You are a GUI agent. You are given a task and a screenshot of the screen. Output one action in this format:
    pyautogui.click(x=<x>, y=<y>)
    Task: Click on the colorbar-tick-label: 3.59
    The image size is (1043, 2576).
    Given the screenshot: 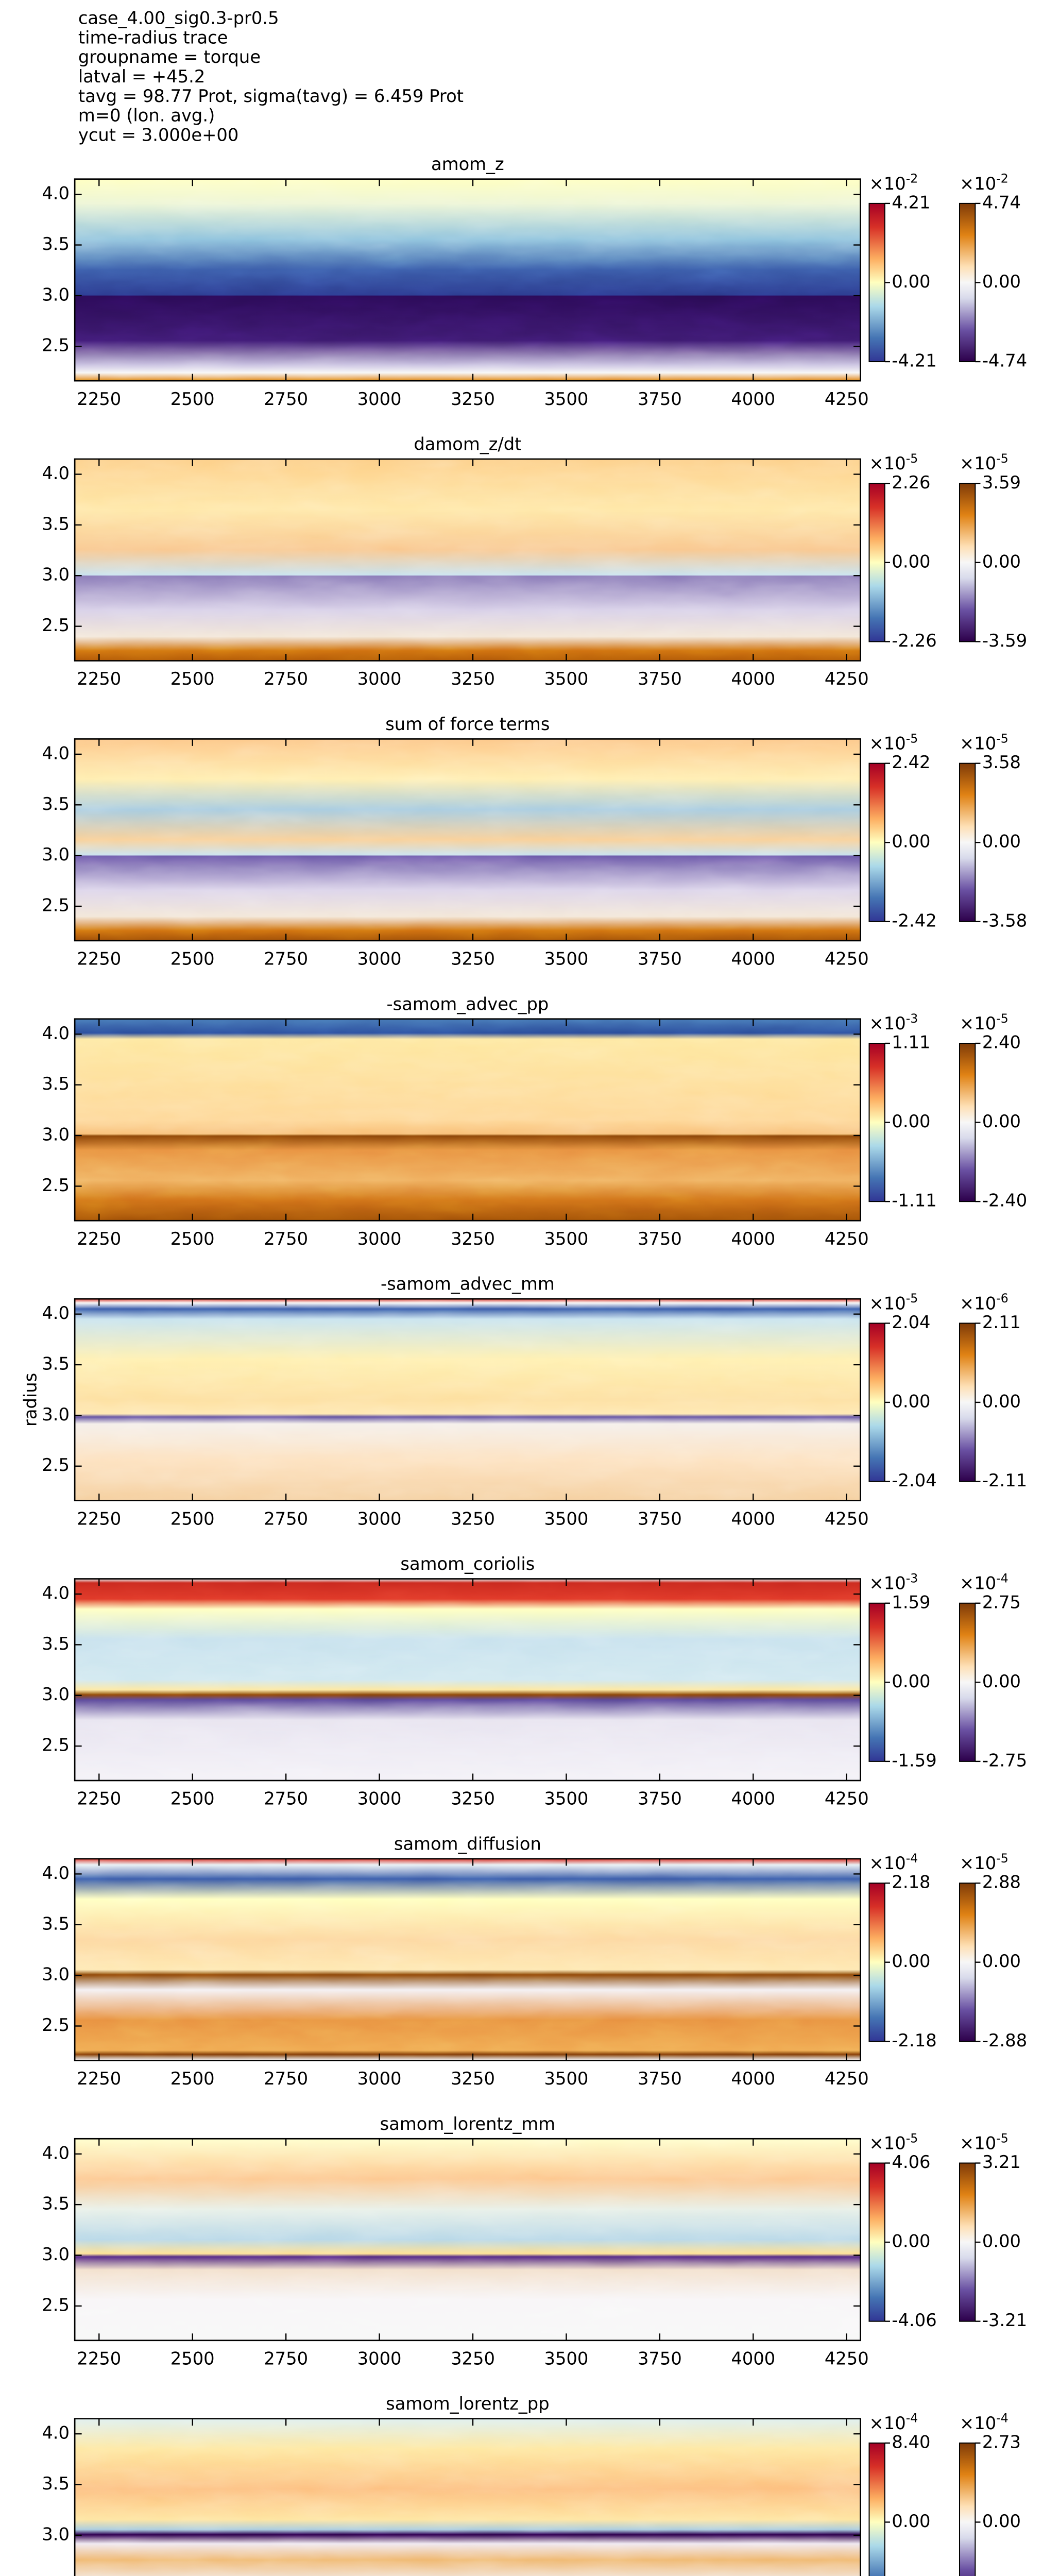 What is the action you would take?
    pyautogui.click(x=1001, y=482)
    